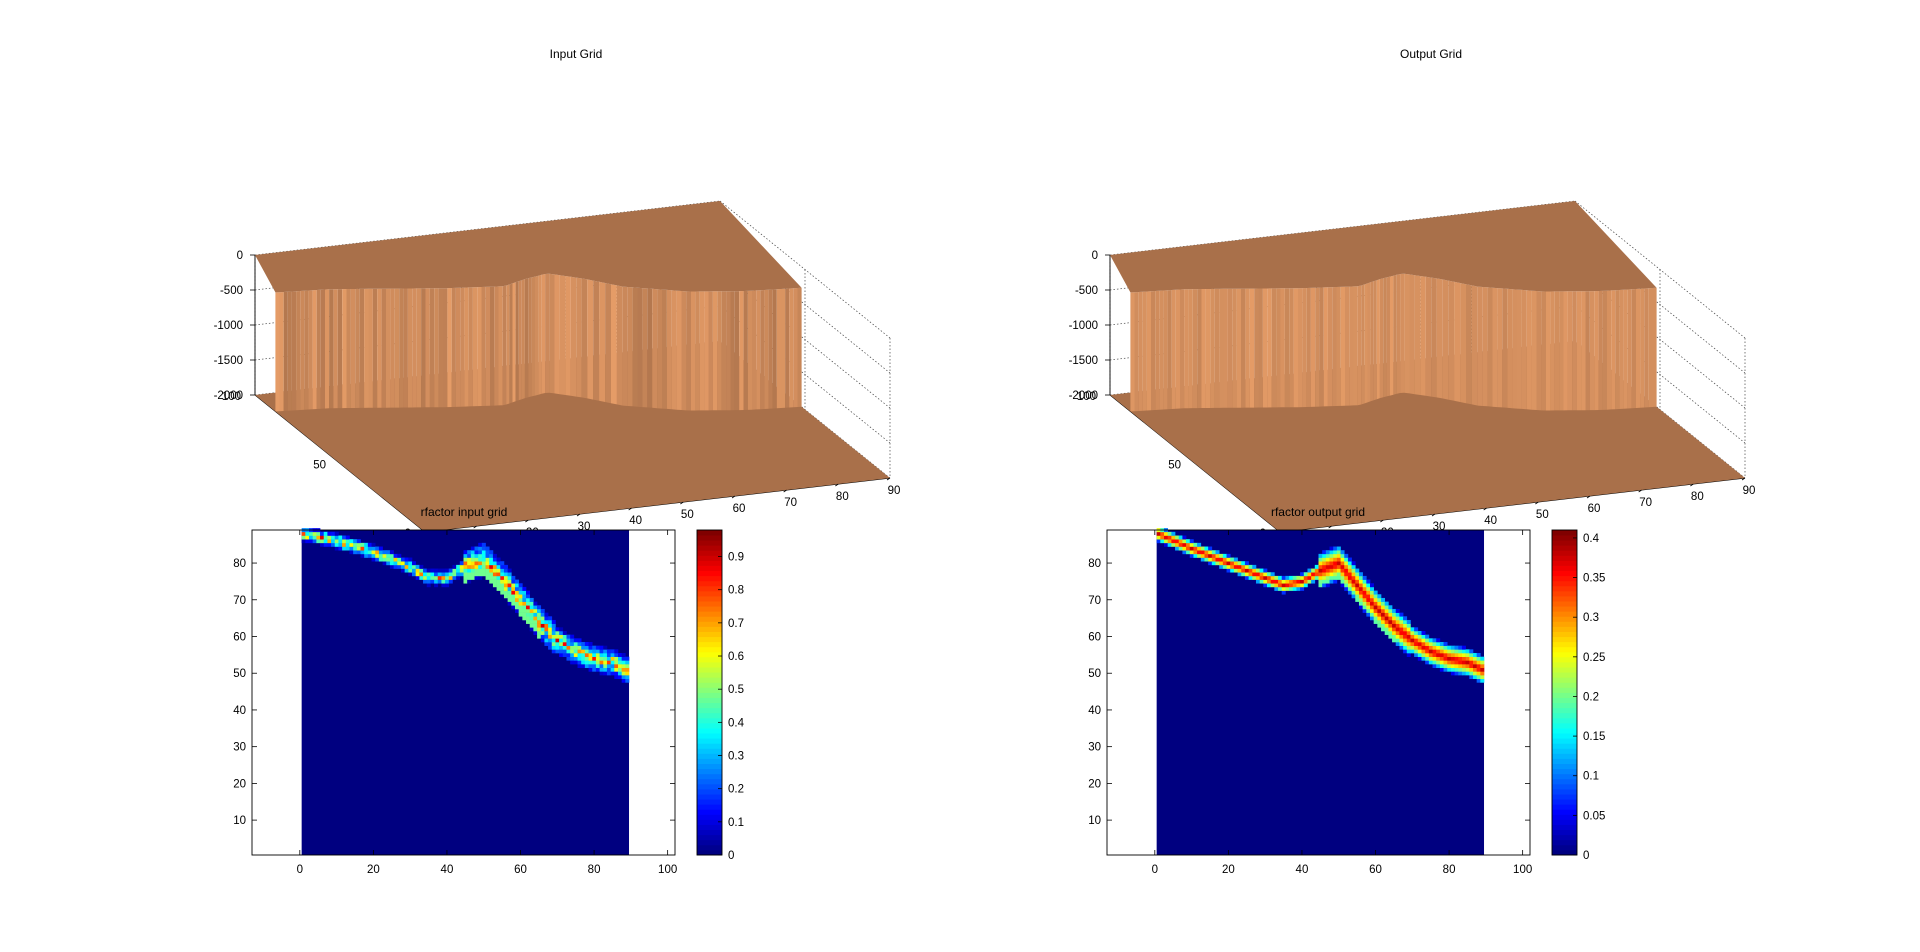 This screenshot has width=1920, height=952. What do you see at coordinates (1318, 512) in the screenshot?
I see `chart-title: rfactor output grid` at bounding box center [1318, 512].